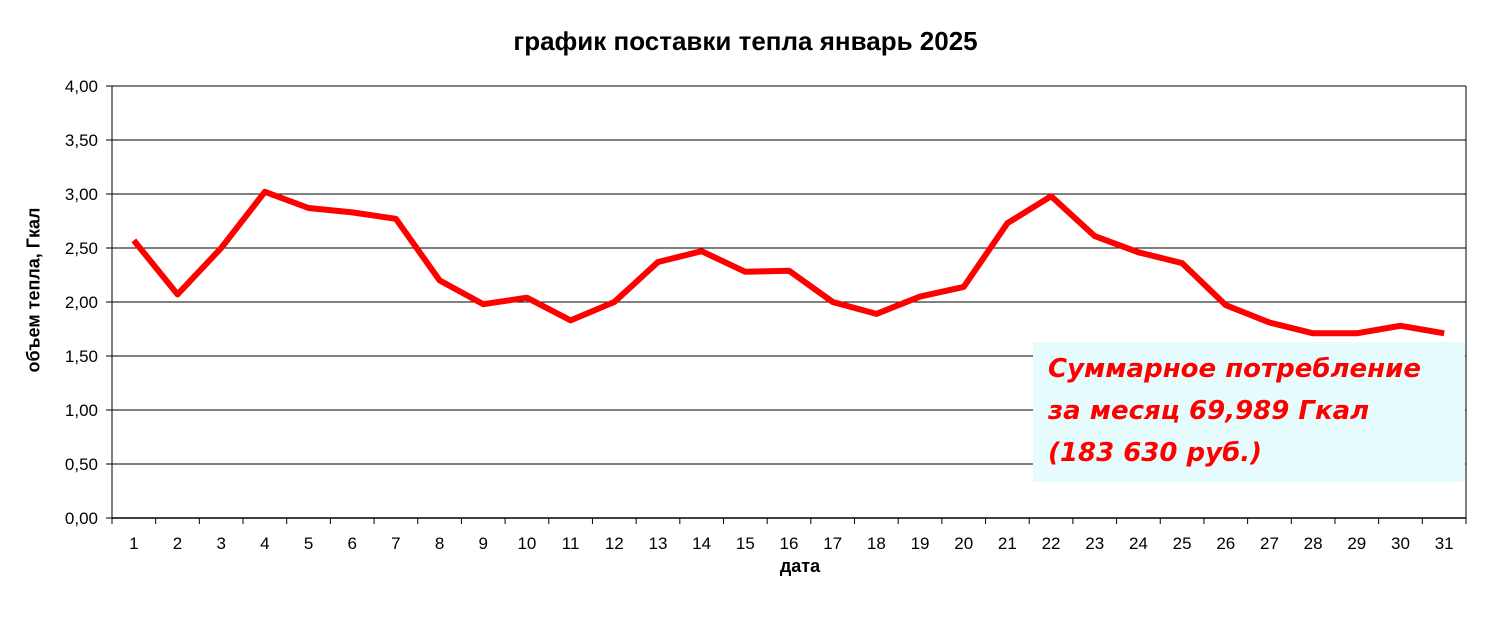  I want to click on x-tick-label: 15, so click(745, 543).